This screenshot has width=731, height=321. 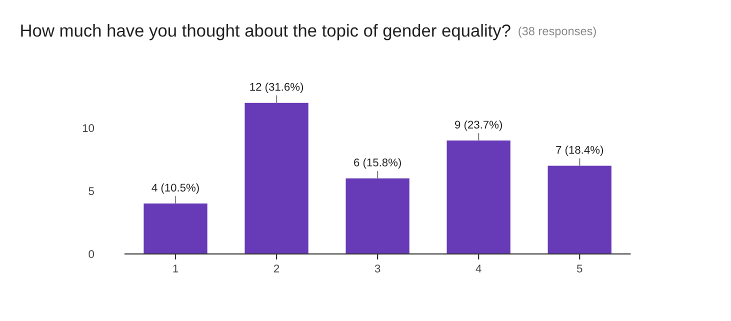 I want to click on y-tick-label: 0, so click(x=91, y=254).